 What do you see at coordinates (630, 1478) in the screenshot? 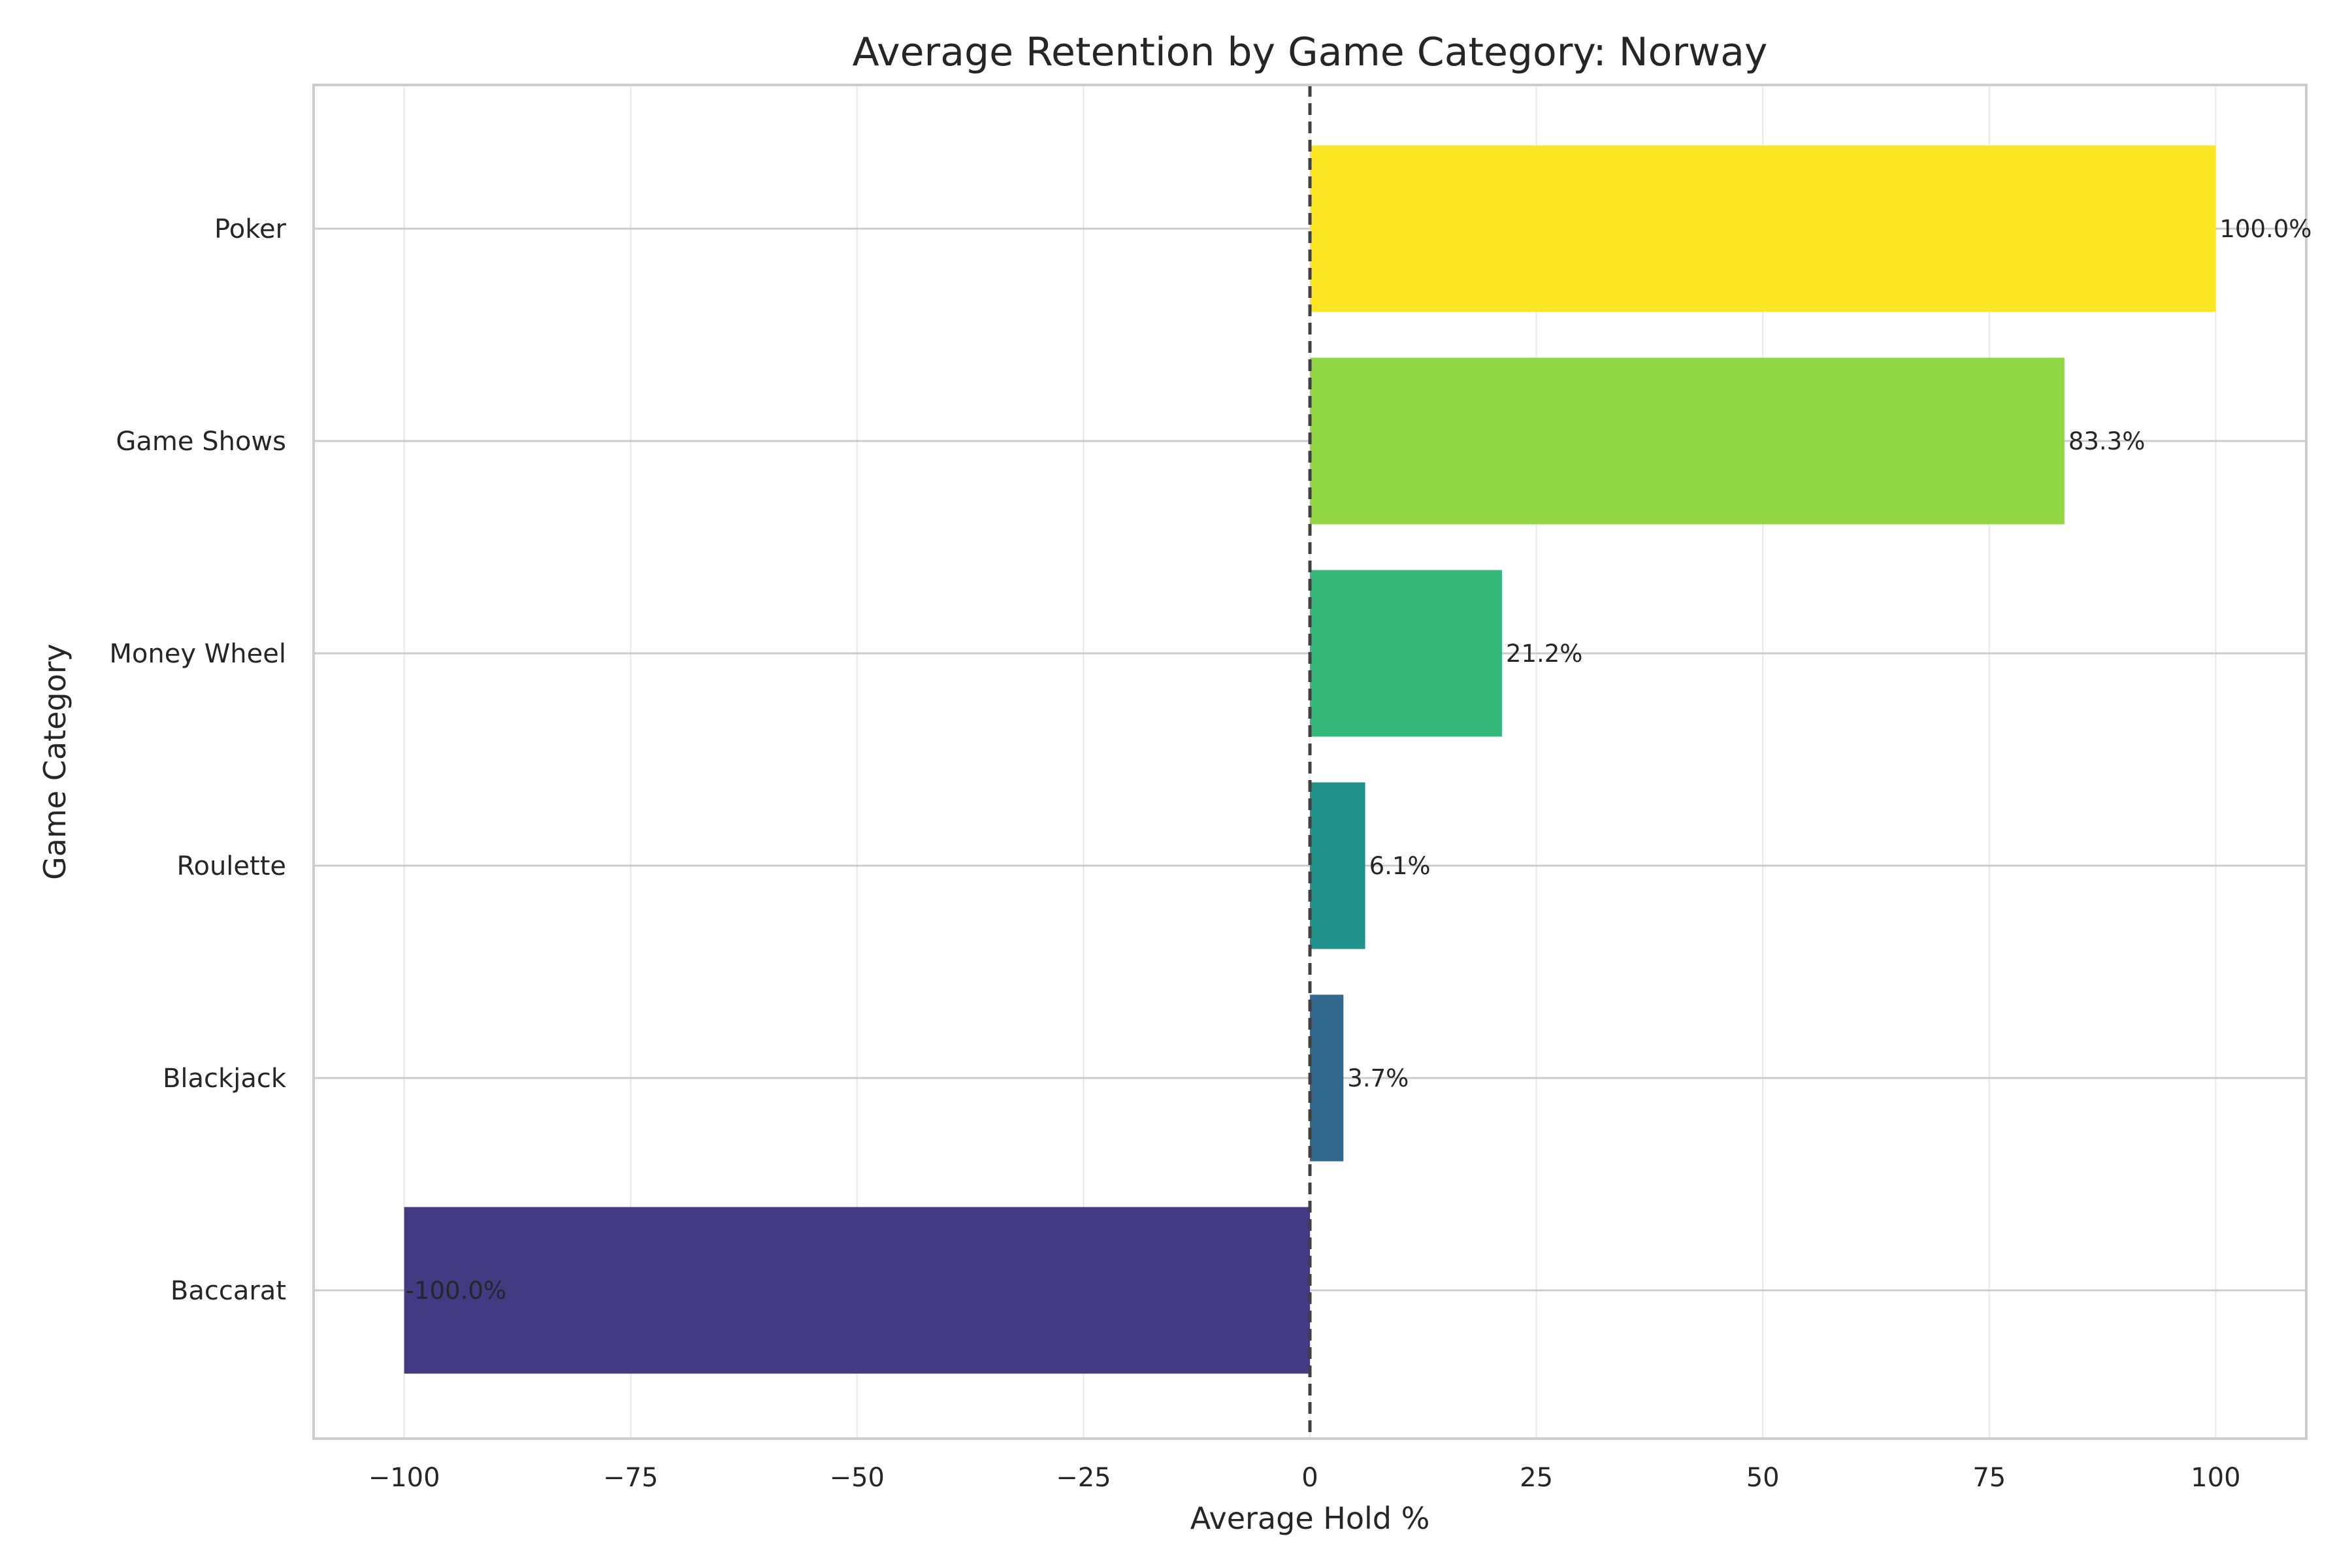
I see `x-tick-label: −75` at bounding box center [630, 1478].